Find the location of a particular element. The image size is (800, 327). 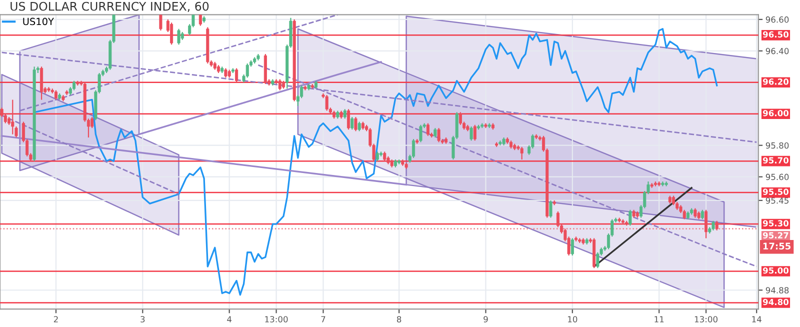

x-tick-label: 11 is located at coordinates (659, 319).